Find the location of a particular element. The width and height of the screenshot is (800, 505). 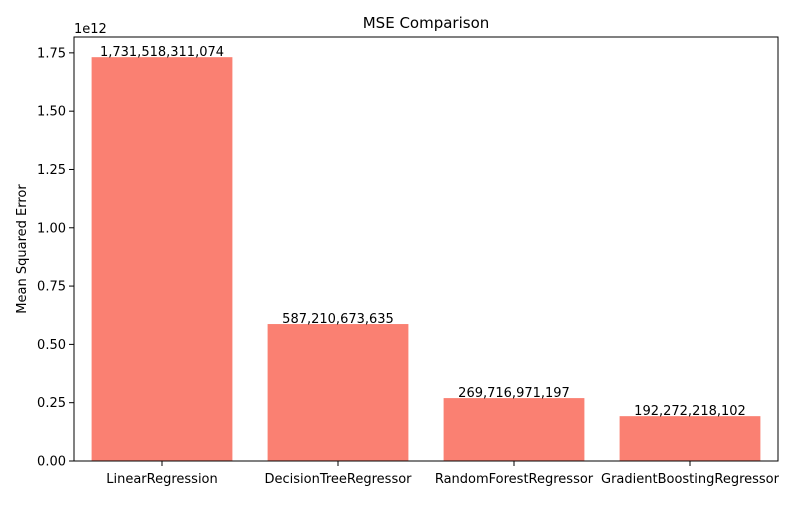

y-tick-label-1: 0.25 is located at coordinates (51, 403).